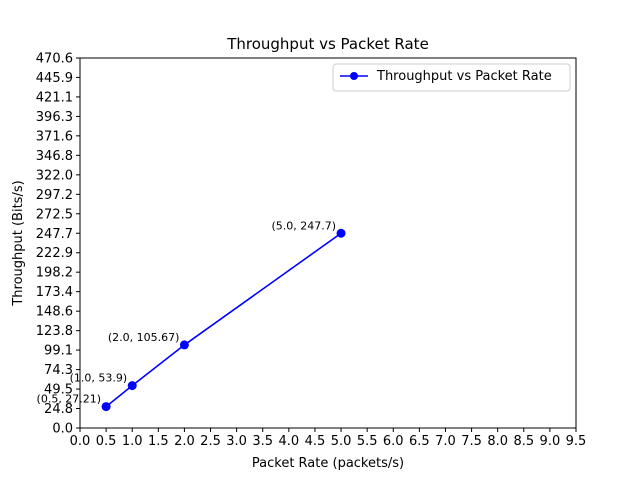  Describe the element at coordinates (54, 214) in the screenshot. I see `y-tick-label: 272.5` at that location.